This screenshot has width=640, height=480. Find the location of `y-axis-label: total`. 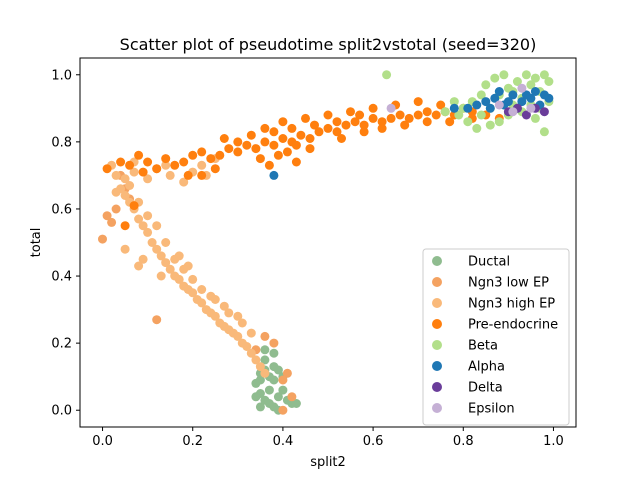

y-axis-label: total is located at coordinates (36, 243).